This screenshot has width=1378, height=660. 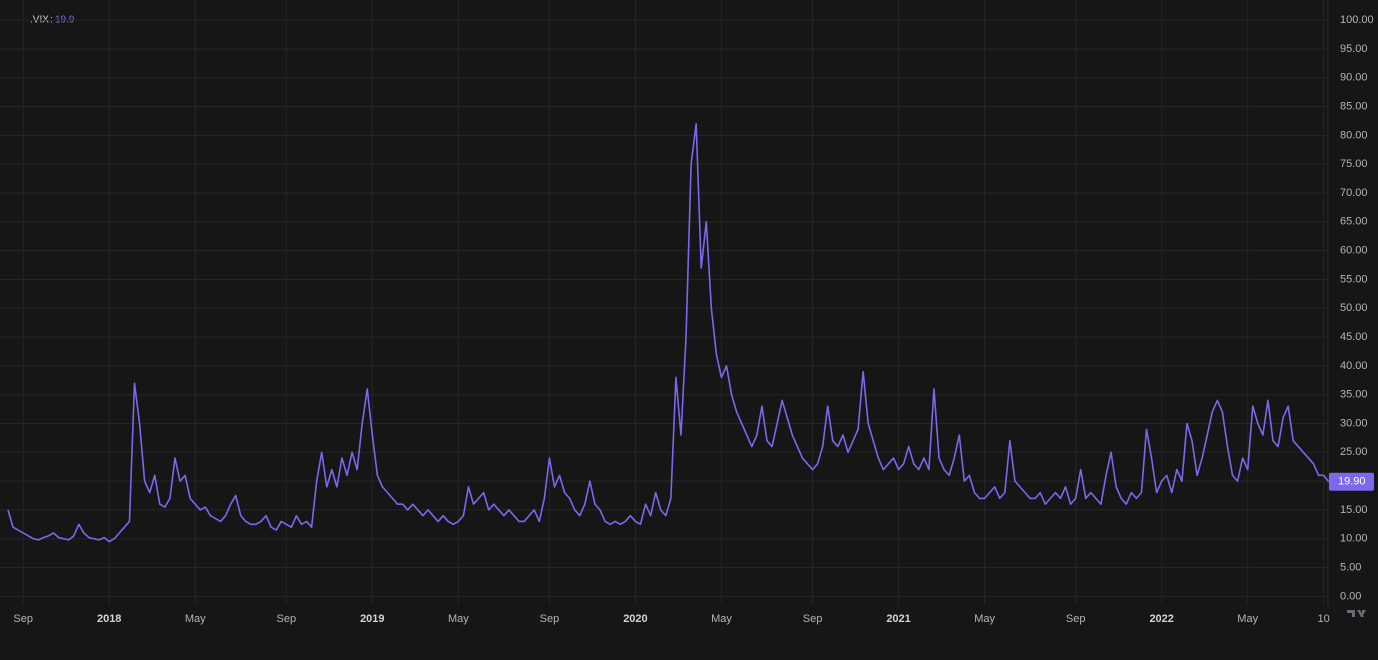 What do you see at coordinates (1354, 193) in the screenshot?
I see `y-tick-label: 70.00` at bounding box center [1354, 193].